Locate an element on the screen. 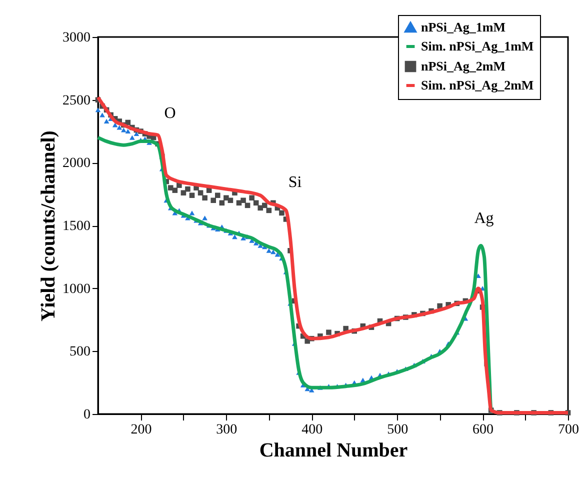  legend-label: Sim. nPSi_Ag_2mM is located at coordinates (477, 85).